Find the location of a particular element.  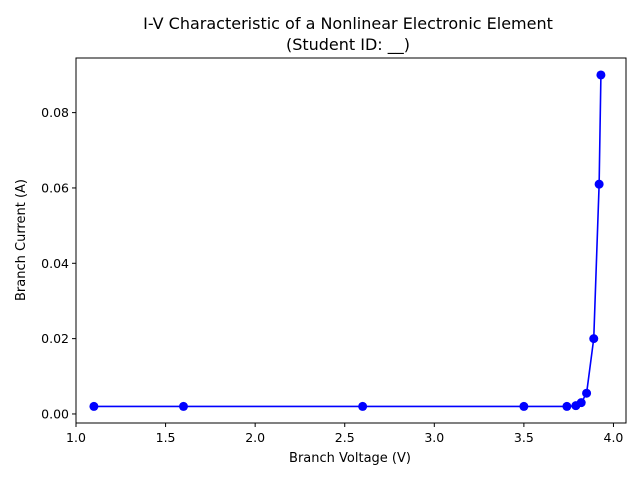

y-axis-label: Branch Current (A) is located at coordinates (21, 240).